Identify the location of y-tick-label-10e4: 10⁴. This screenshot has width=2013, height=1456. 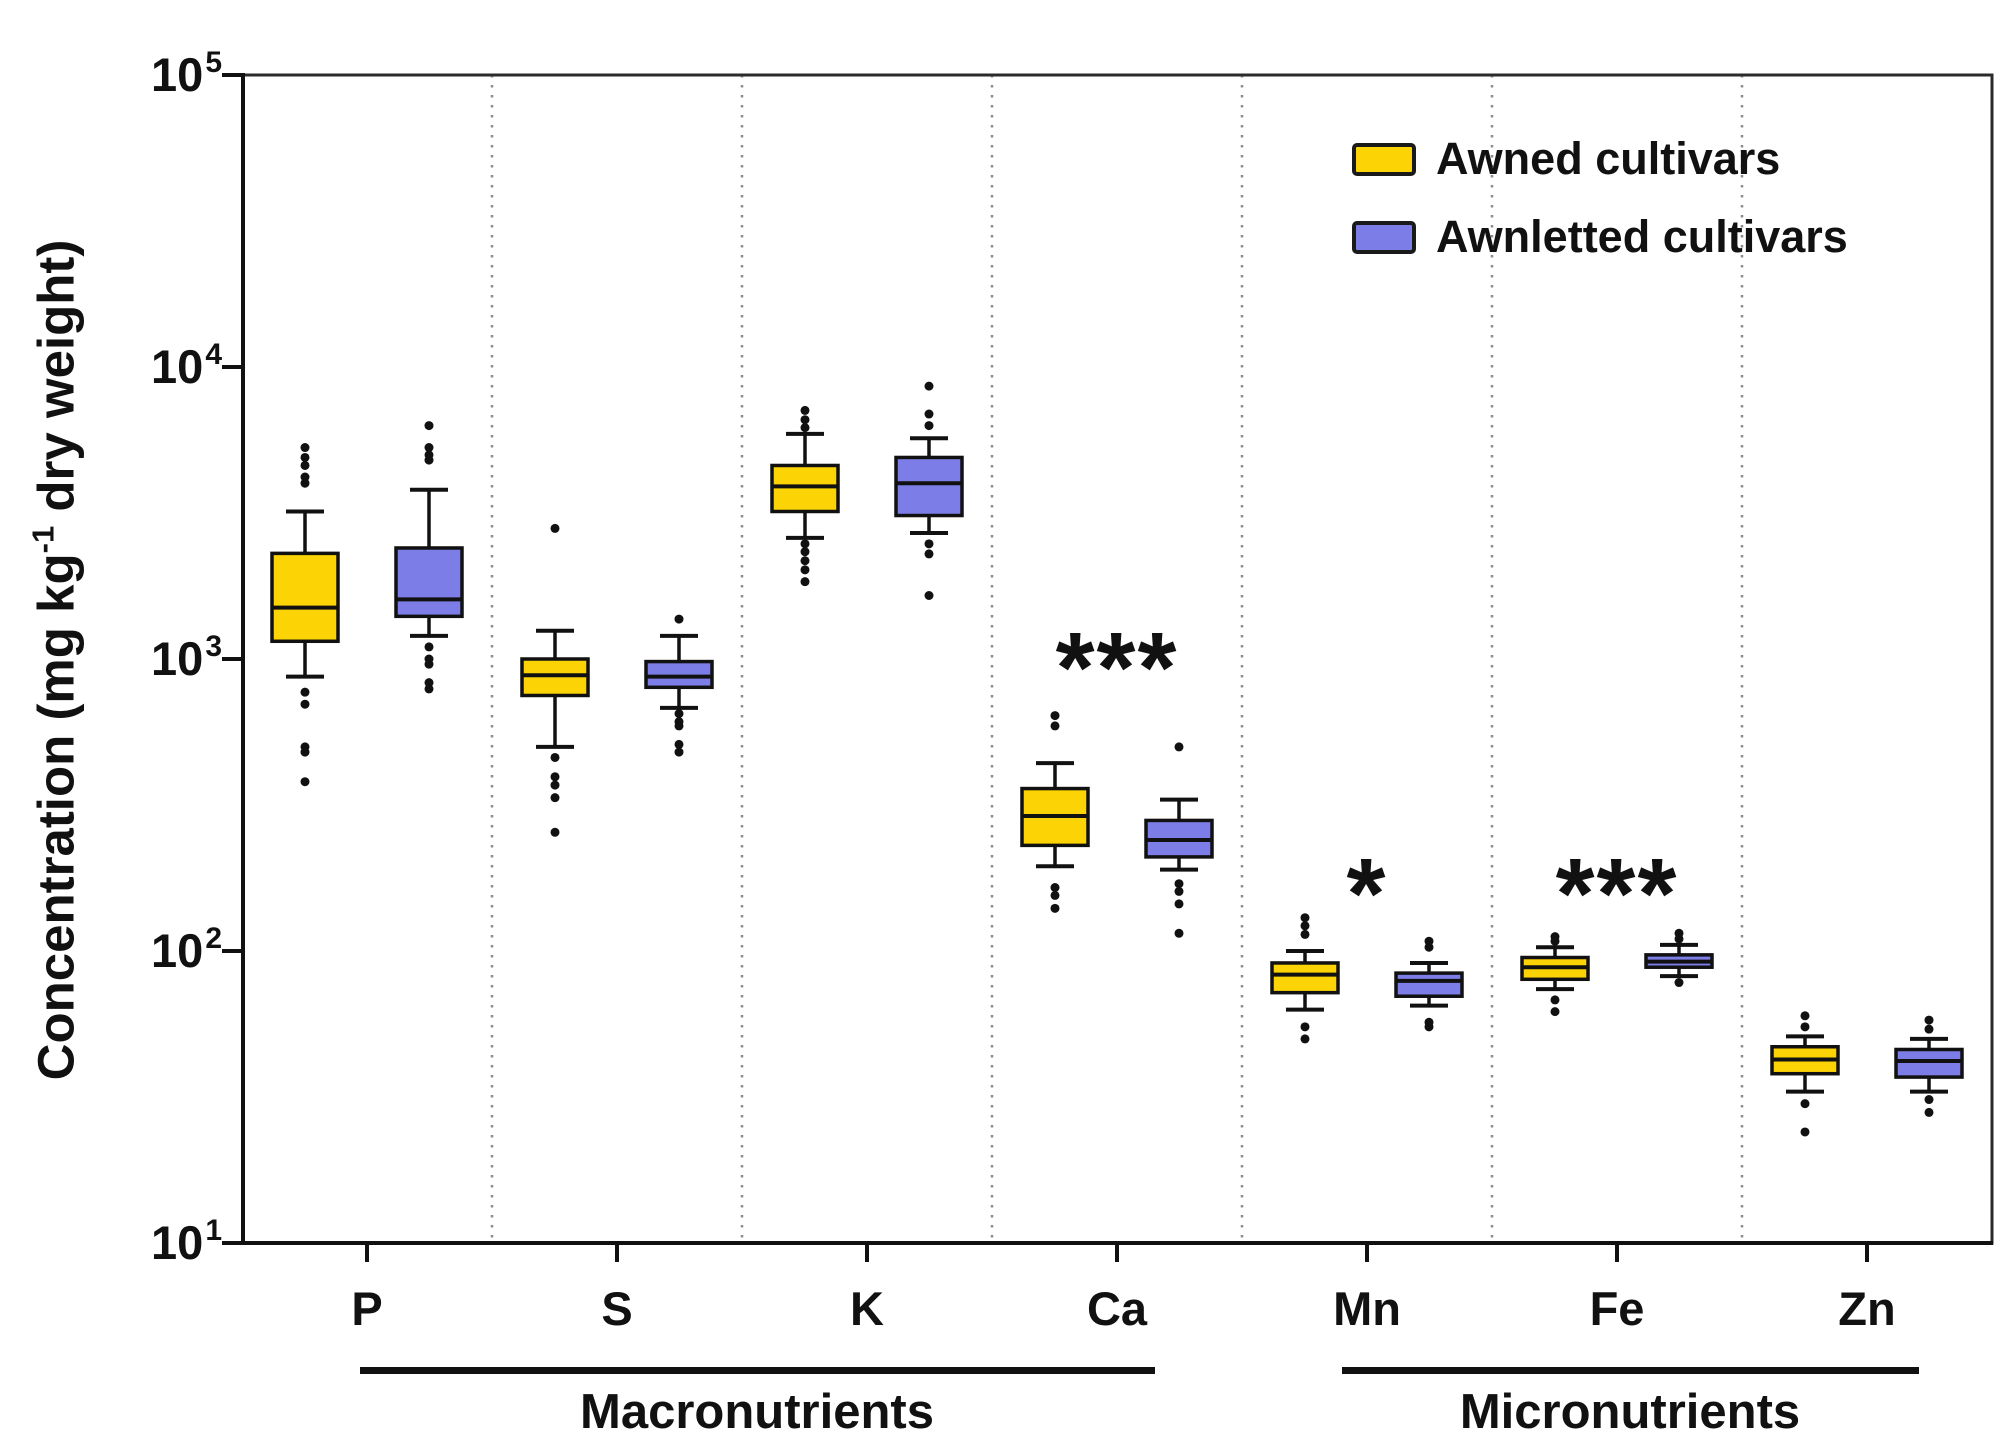
(186, 365).